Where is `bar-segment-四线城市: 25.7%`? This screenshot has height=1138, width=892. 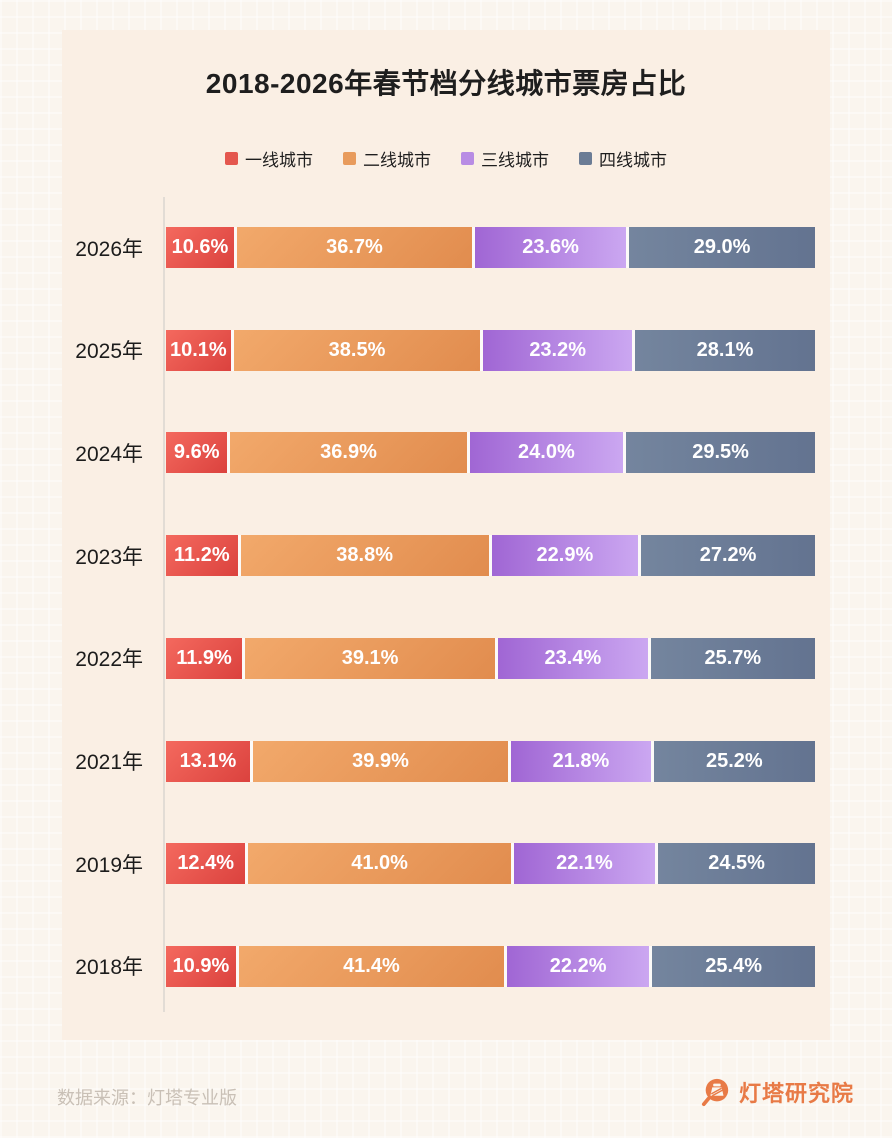
bar-segment-四线城市: 25.7% is located at coordinates (733, 658).